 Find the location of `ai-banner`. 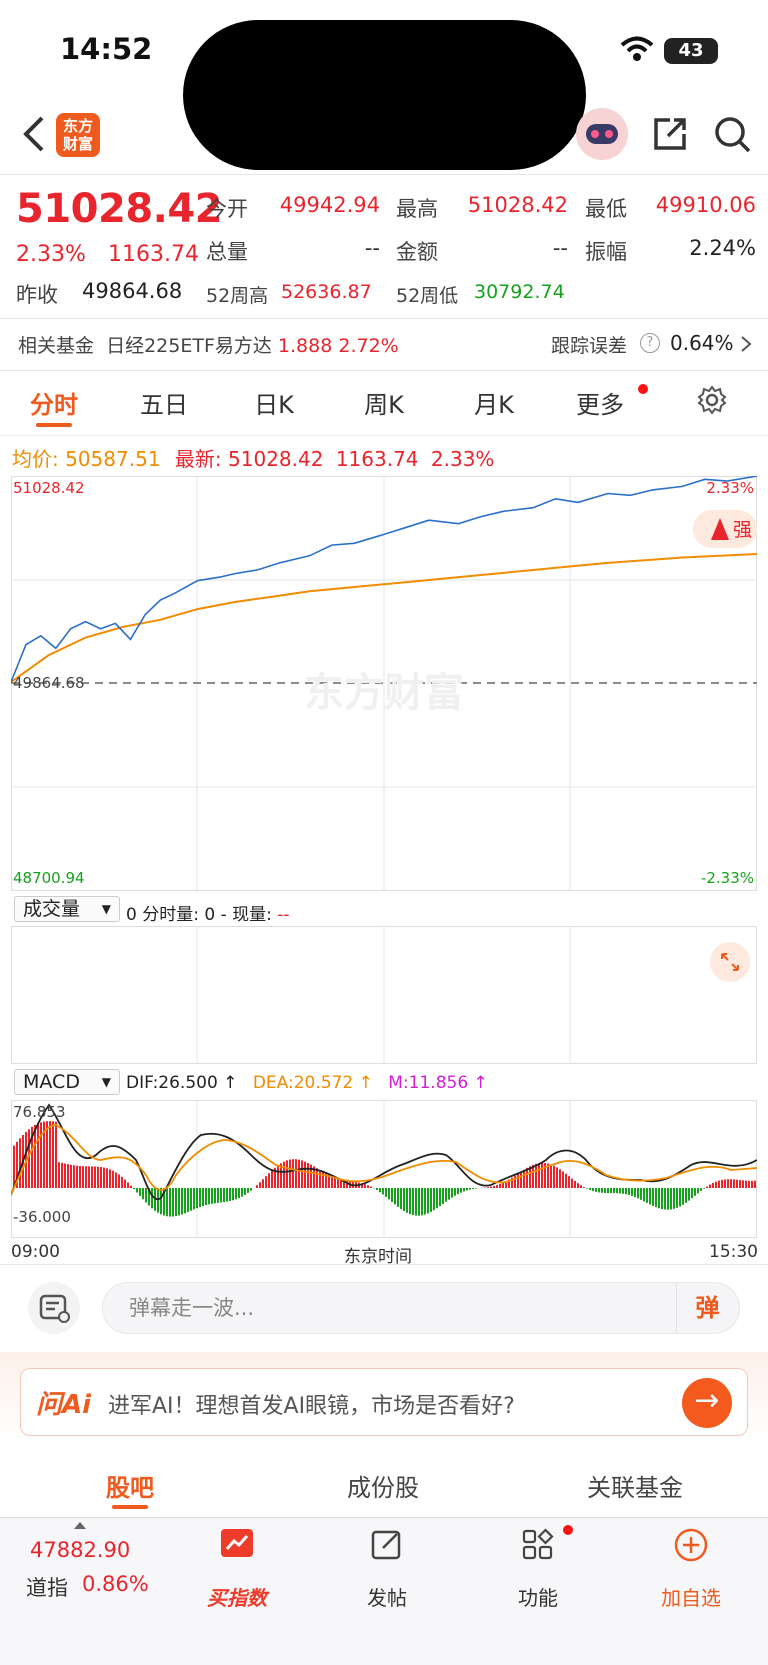

ai-banner is located at coordinates (384, 1402).